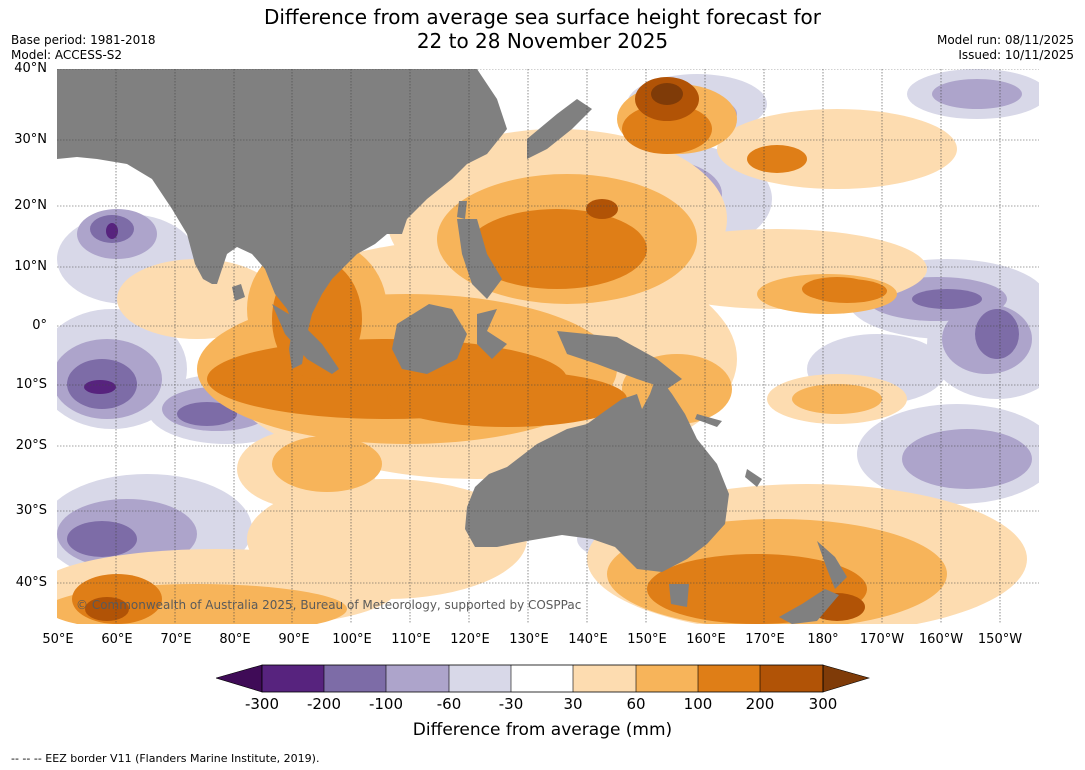 The image size is (1085, 770). Describe the element at coordinates (31, 384) in the screenshot. I see `lat-label-10s: 10°S` at that location.